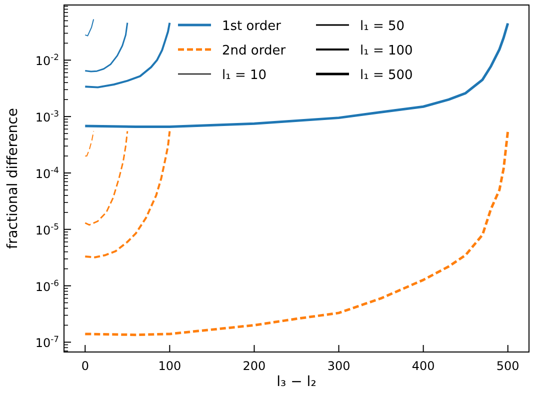 This screenshot has width=533, height=399. I want to click on y-axis-title: fractional difference, so click(13, 178).